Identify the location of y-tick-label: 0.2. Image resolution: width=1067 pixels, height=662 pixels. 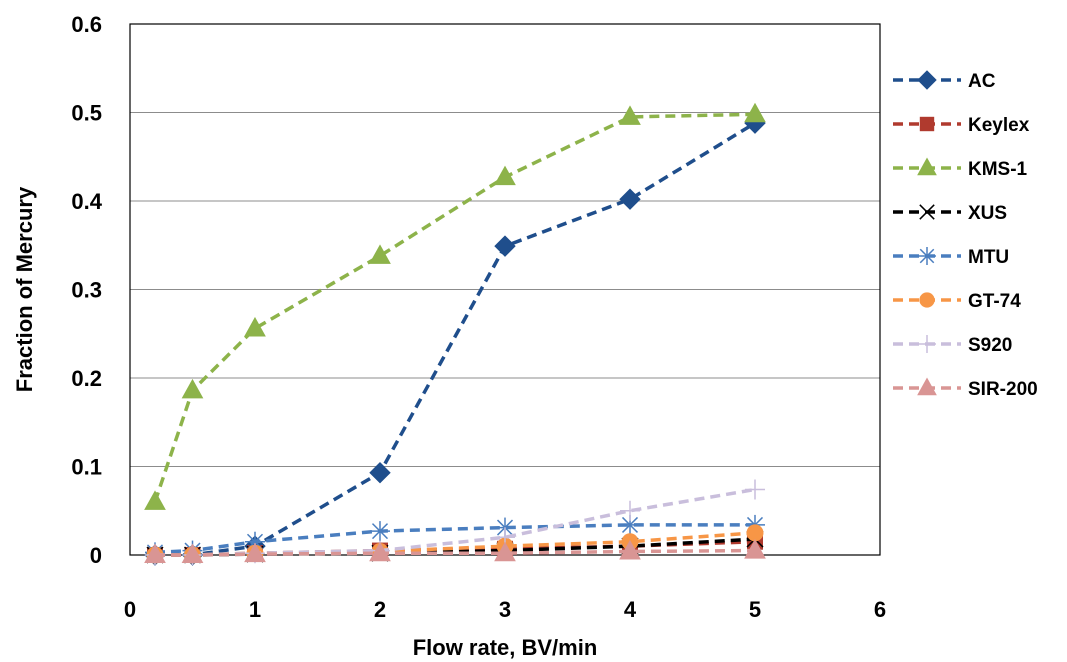
(86, 378).